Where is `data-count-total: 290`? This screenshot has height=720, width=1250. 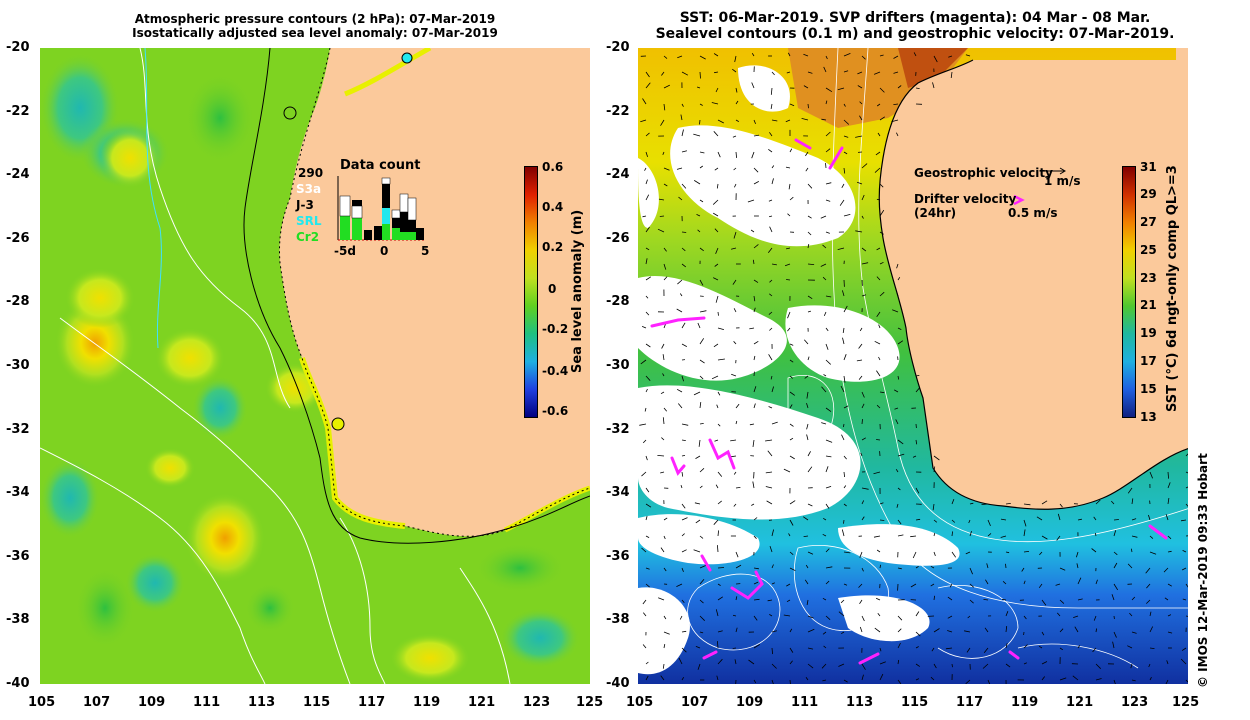 data-count-total: 290 is located at coordinates (311, 173).